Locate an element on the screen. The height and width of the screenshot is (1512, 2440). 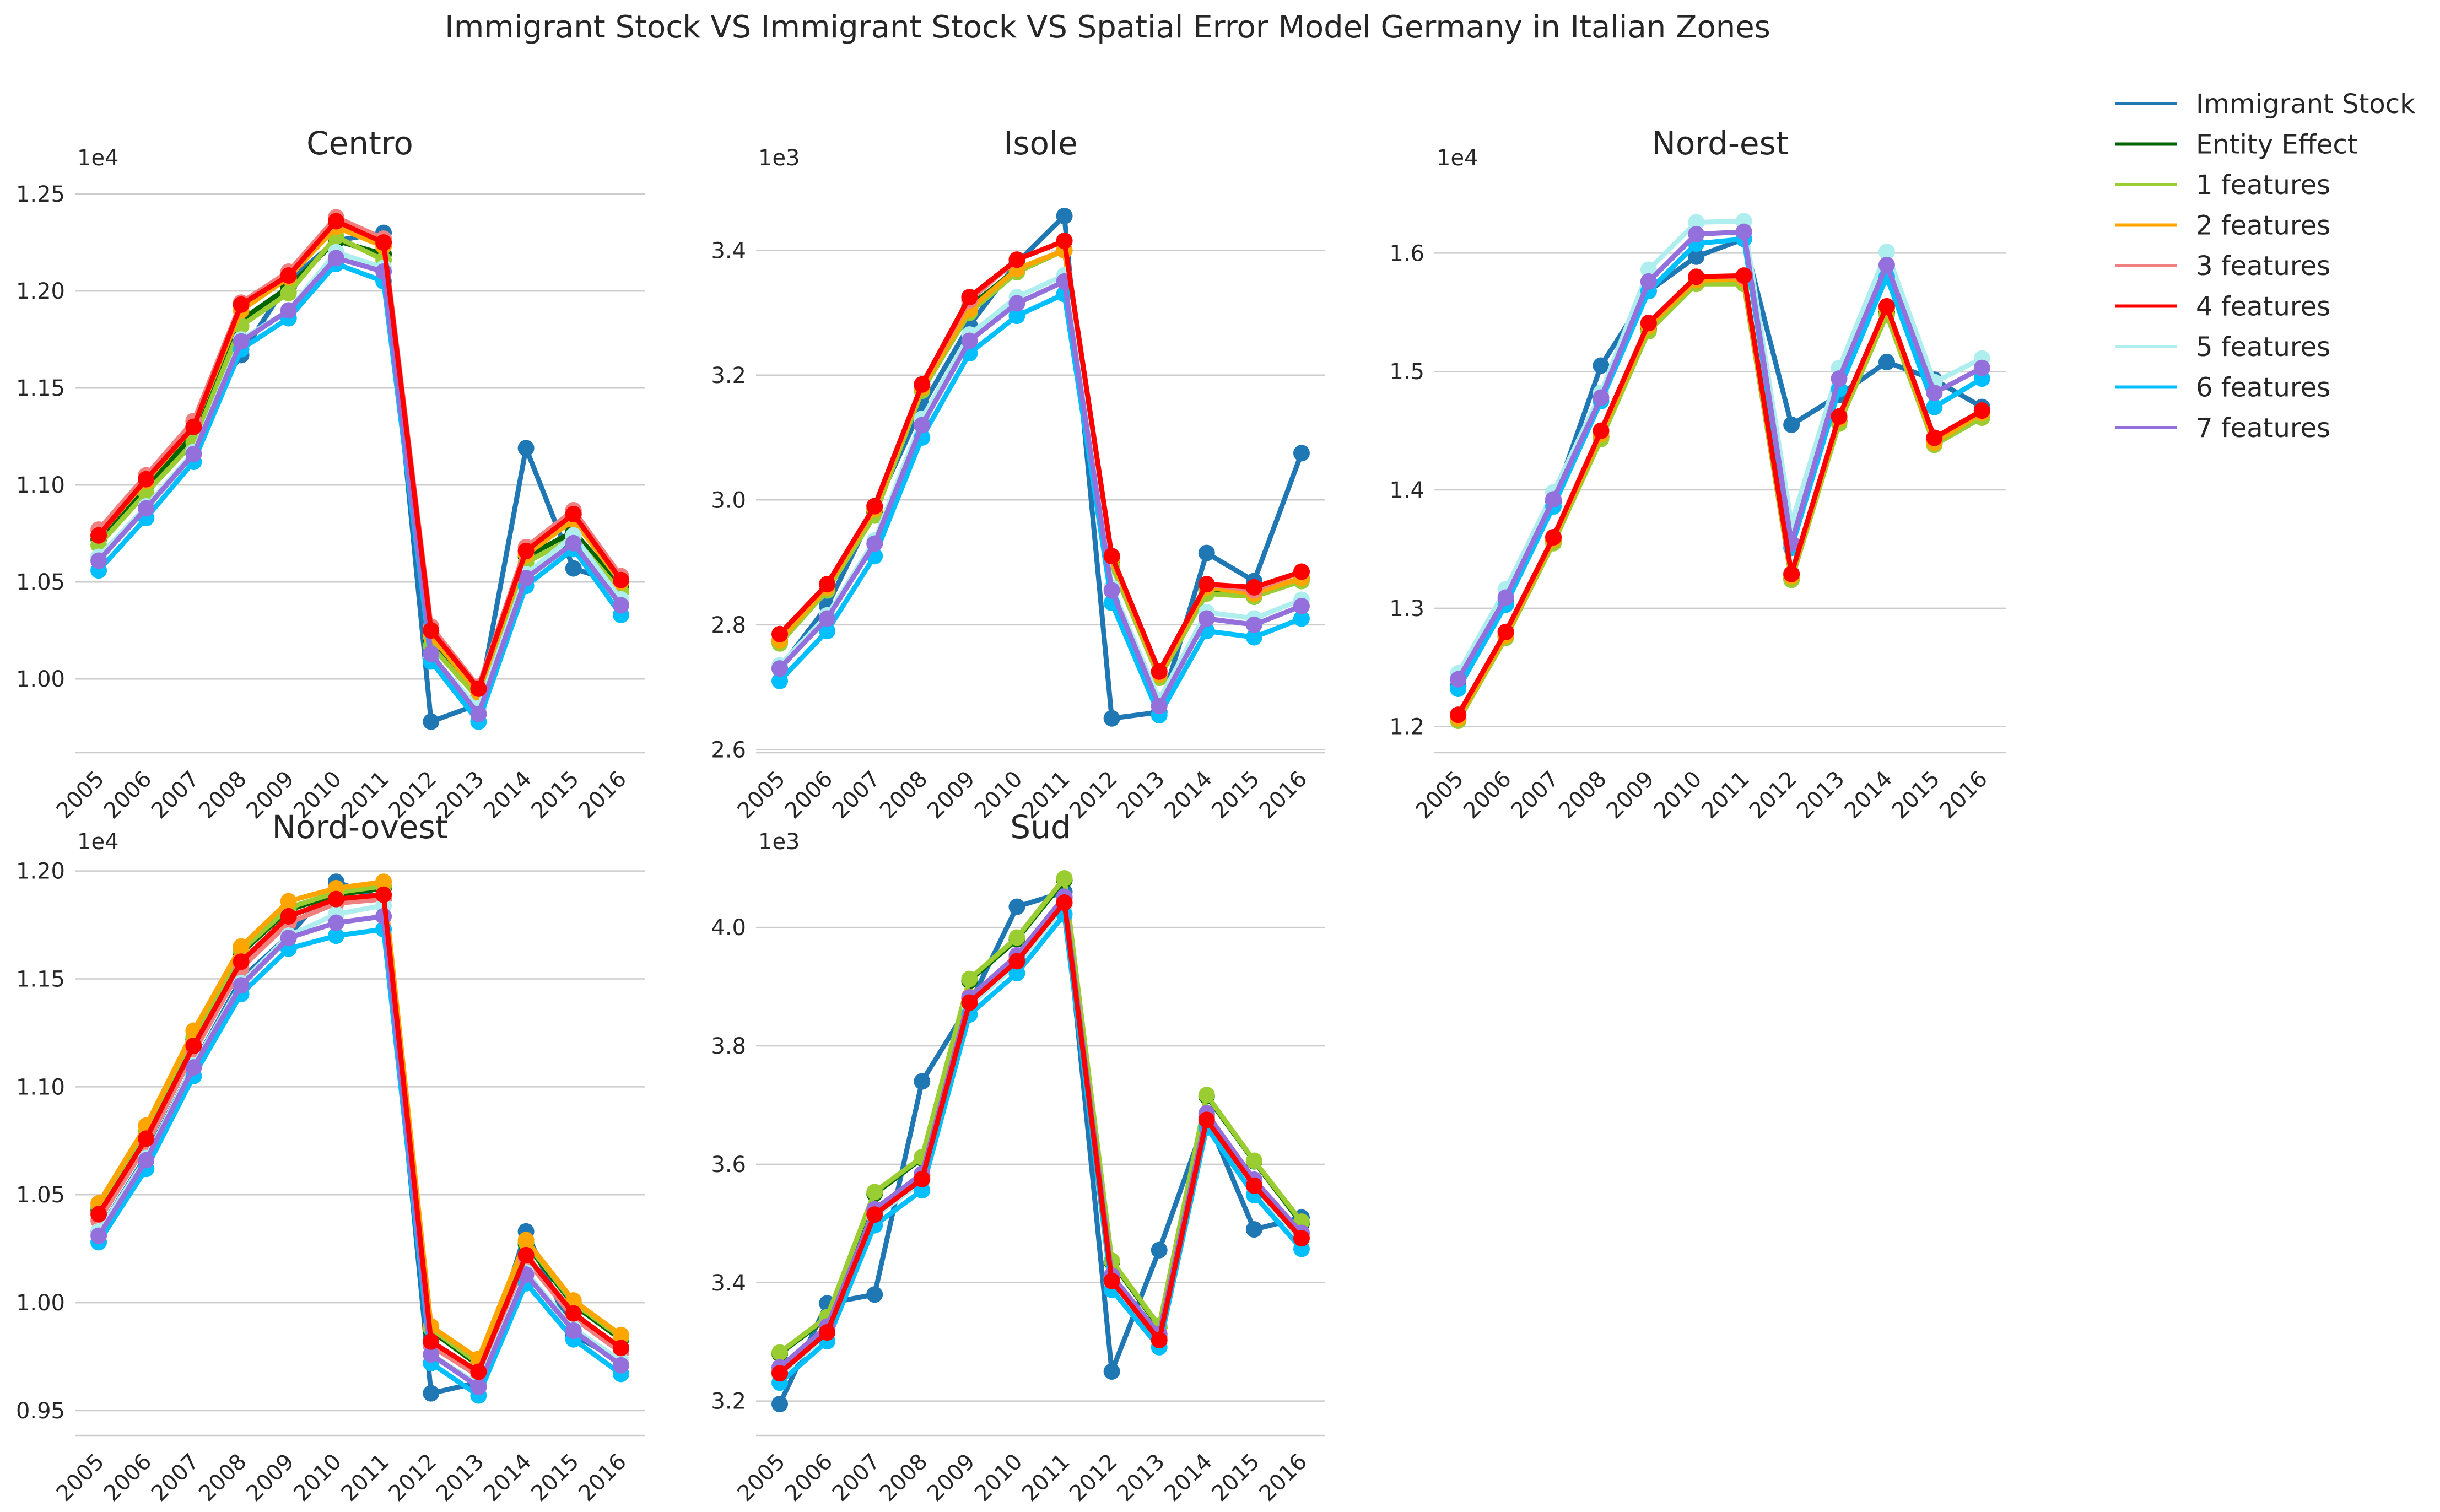
y-tick-label: 2.8 is located at coordinates (729, 625).